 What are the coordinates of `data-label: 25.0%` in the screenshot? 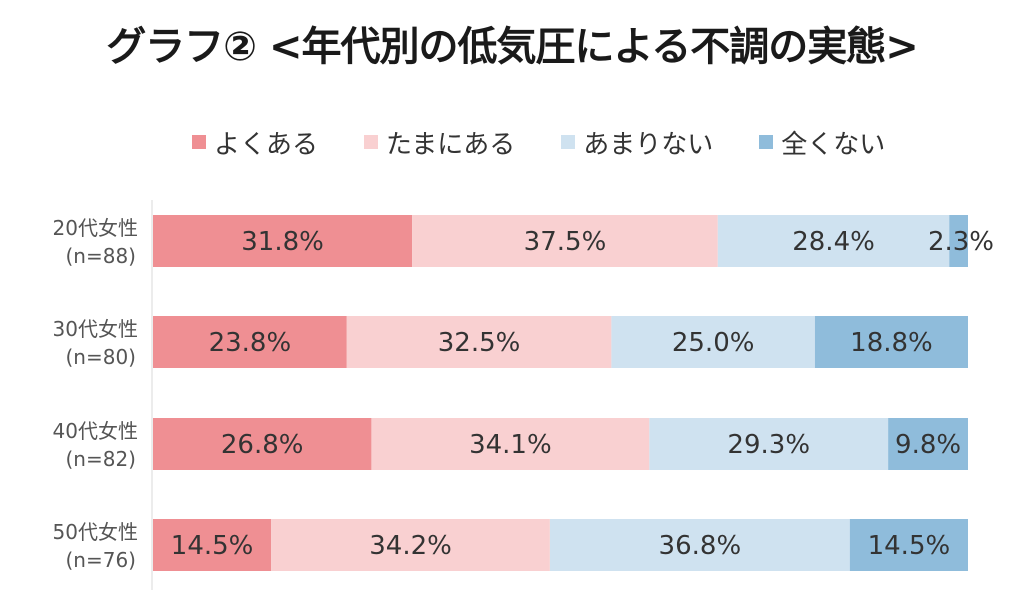 It's located at (713, 343).